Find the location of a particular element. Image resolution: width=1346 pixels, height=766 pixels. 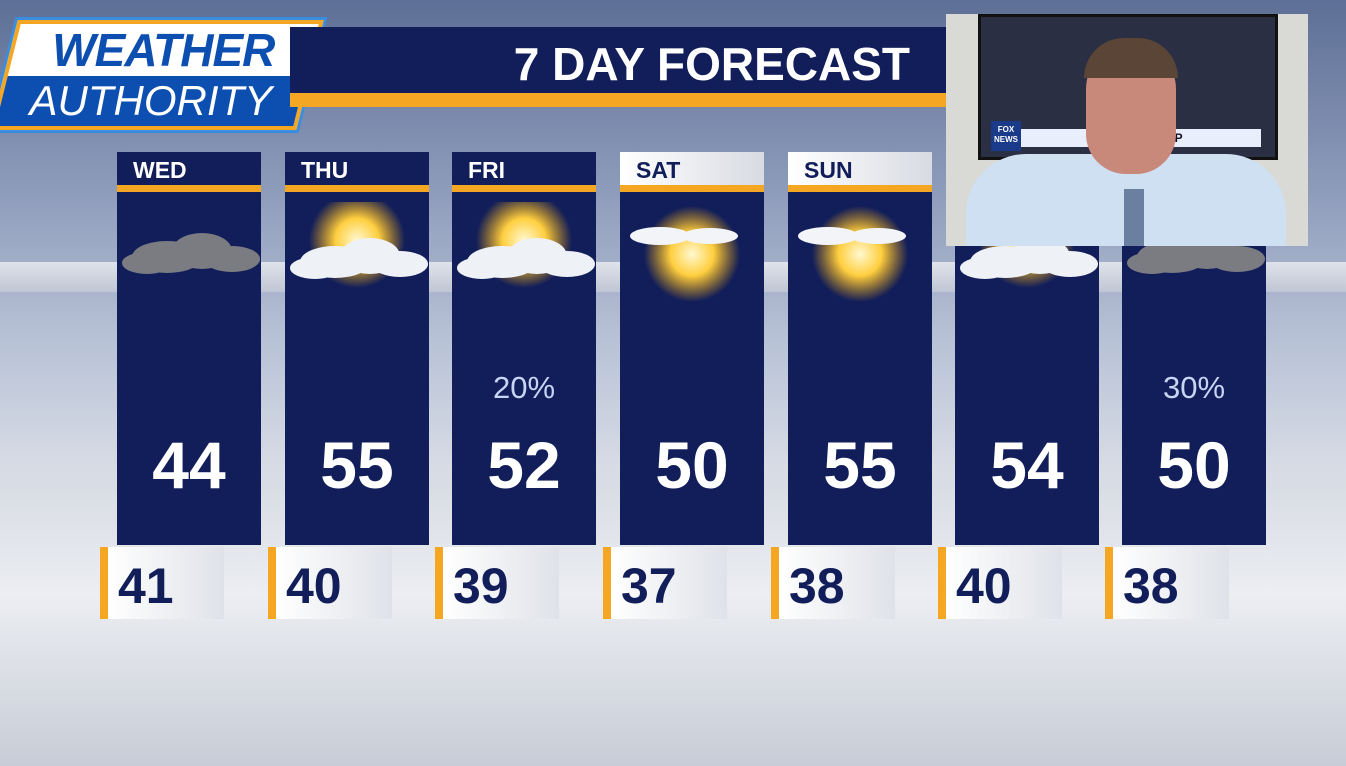

page-title: 7 DAY FORECAST is located at coordinates (711, 64).